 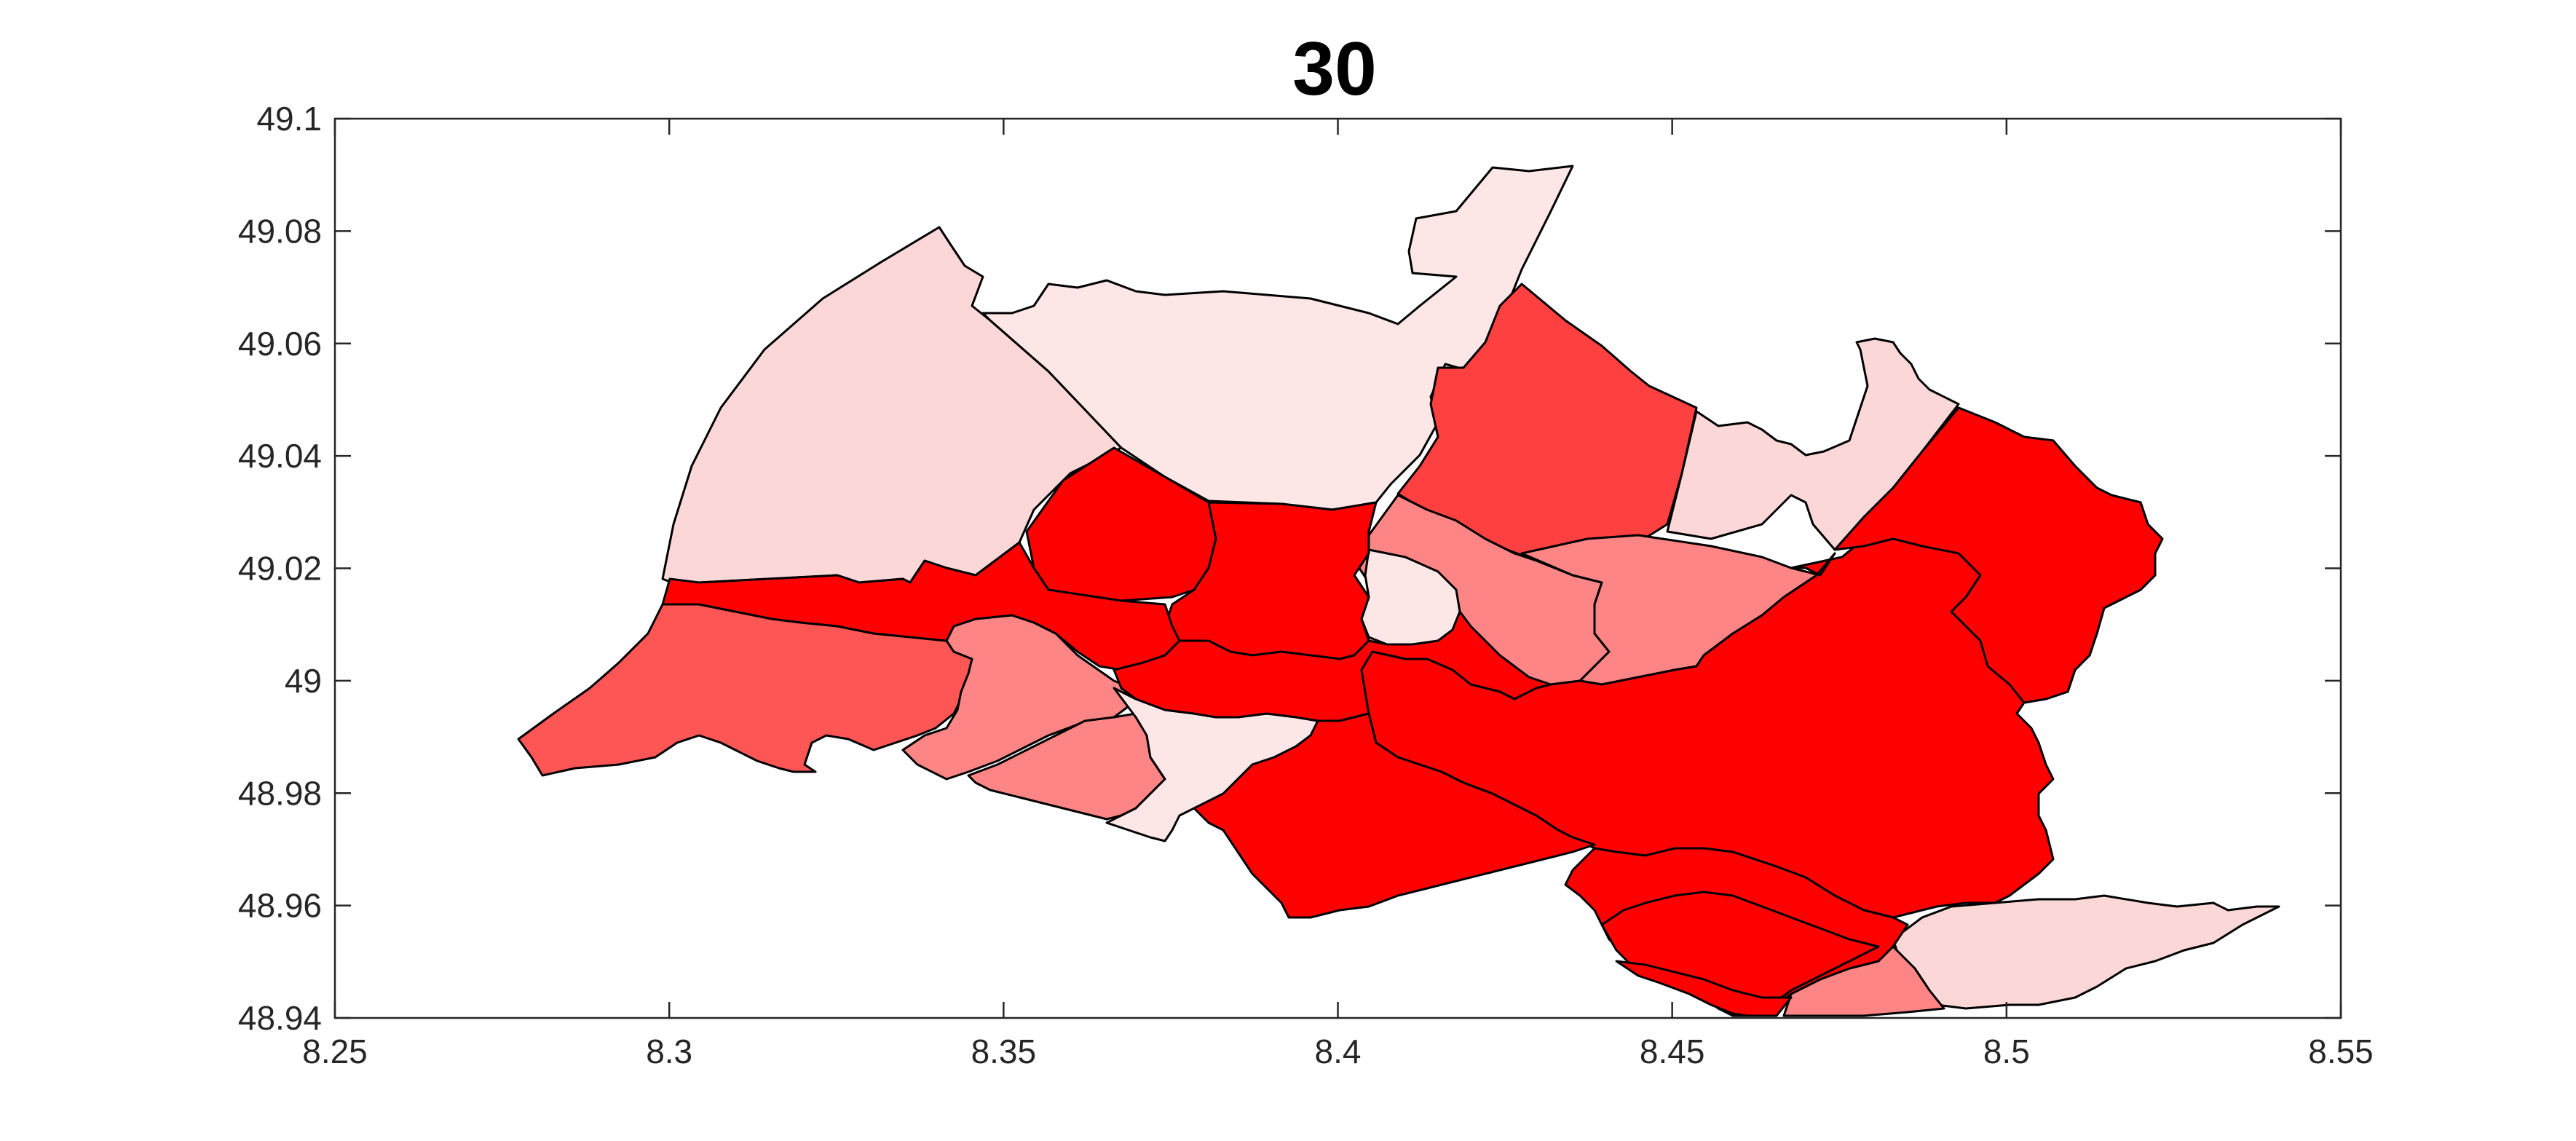 What do you see at coordinates (280, 793) in the screenshot?
I see `y-tick-label: 48.98` at bounding box center [280, 793].